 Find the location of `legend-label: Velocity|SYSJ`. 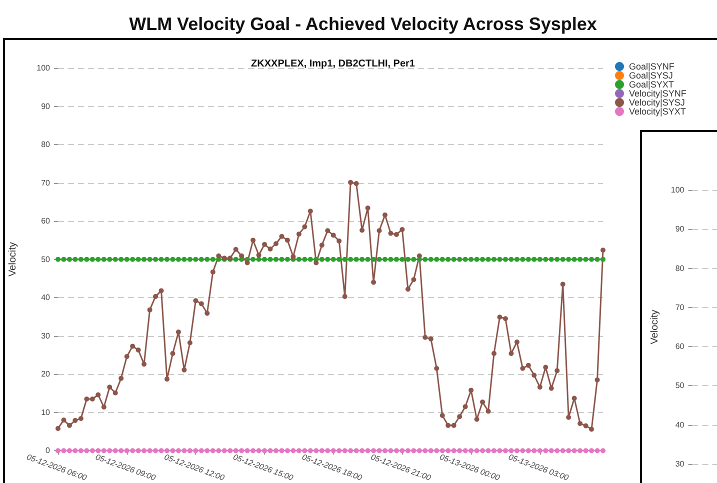

legend-label: Velocity|SYSJ is located at coordinates (657, 103).